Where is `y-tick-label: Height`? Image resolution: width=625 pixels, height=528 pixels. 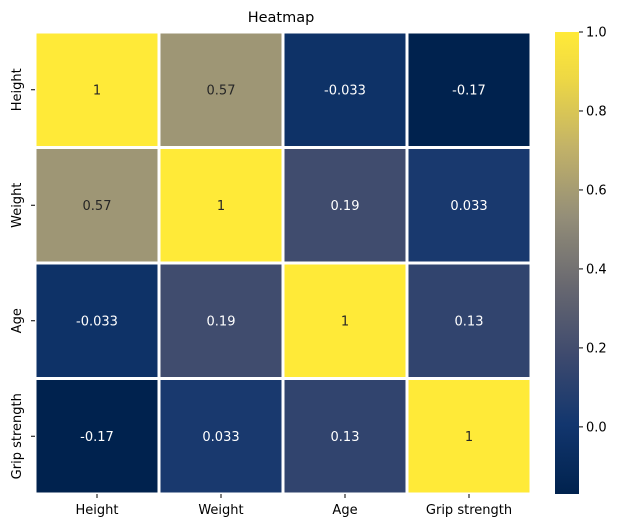
y-tick-label: Height is located at coordinates (17, 89).